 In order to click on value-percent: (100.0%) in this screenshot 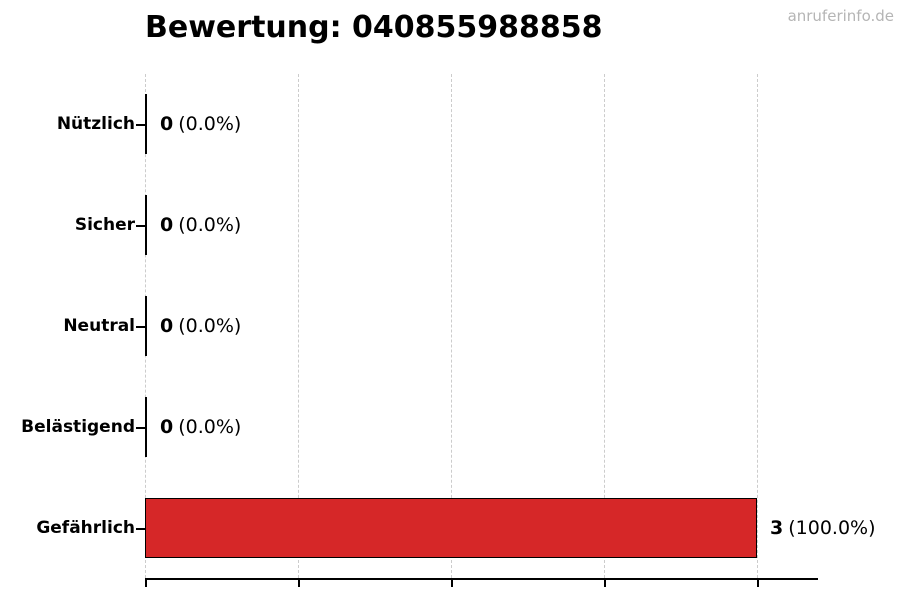, I will do `click(832, 527)`.